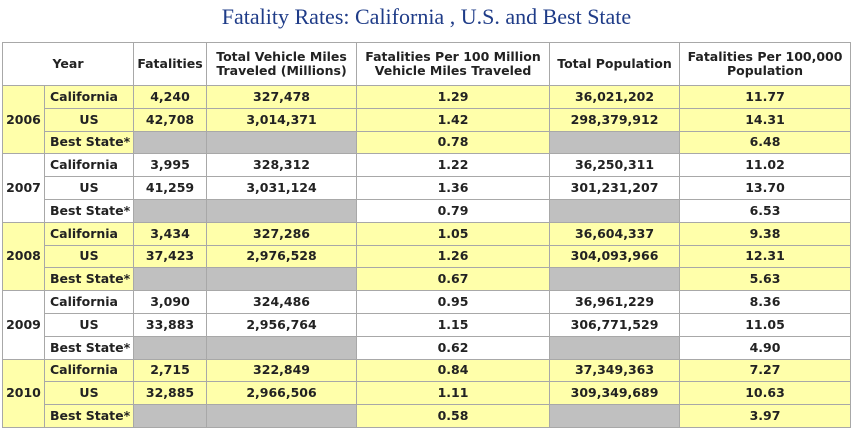 The height and width of the screenshot is (429, 853). Describe the element at coordinates (453, 119) in the screenshot. I see `value-cell: 1.42` at that location.